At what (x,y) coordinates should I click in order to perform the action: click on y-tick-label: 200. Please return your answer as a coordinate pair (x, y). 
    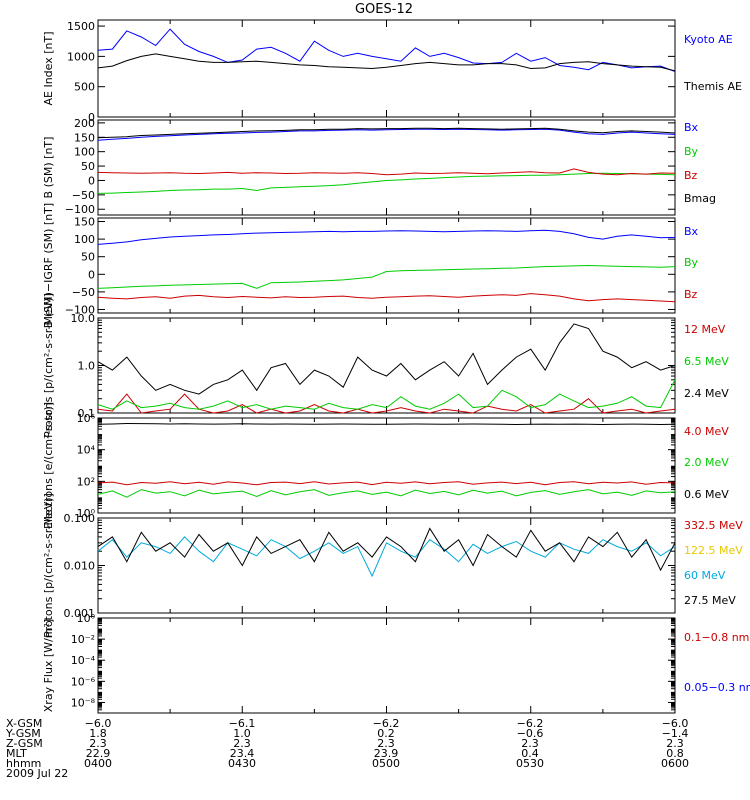
    Looking at the image, I should click on (84, 123).